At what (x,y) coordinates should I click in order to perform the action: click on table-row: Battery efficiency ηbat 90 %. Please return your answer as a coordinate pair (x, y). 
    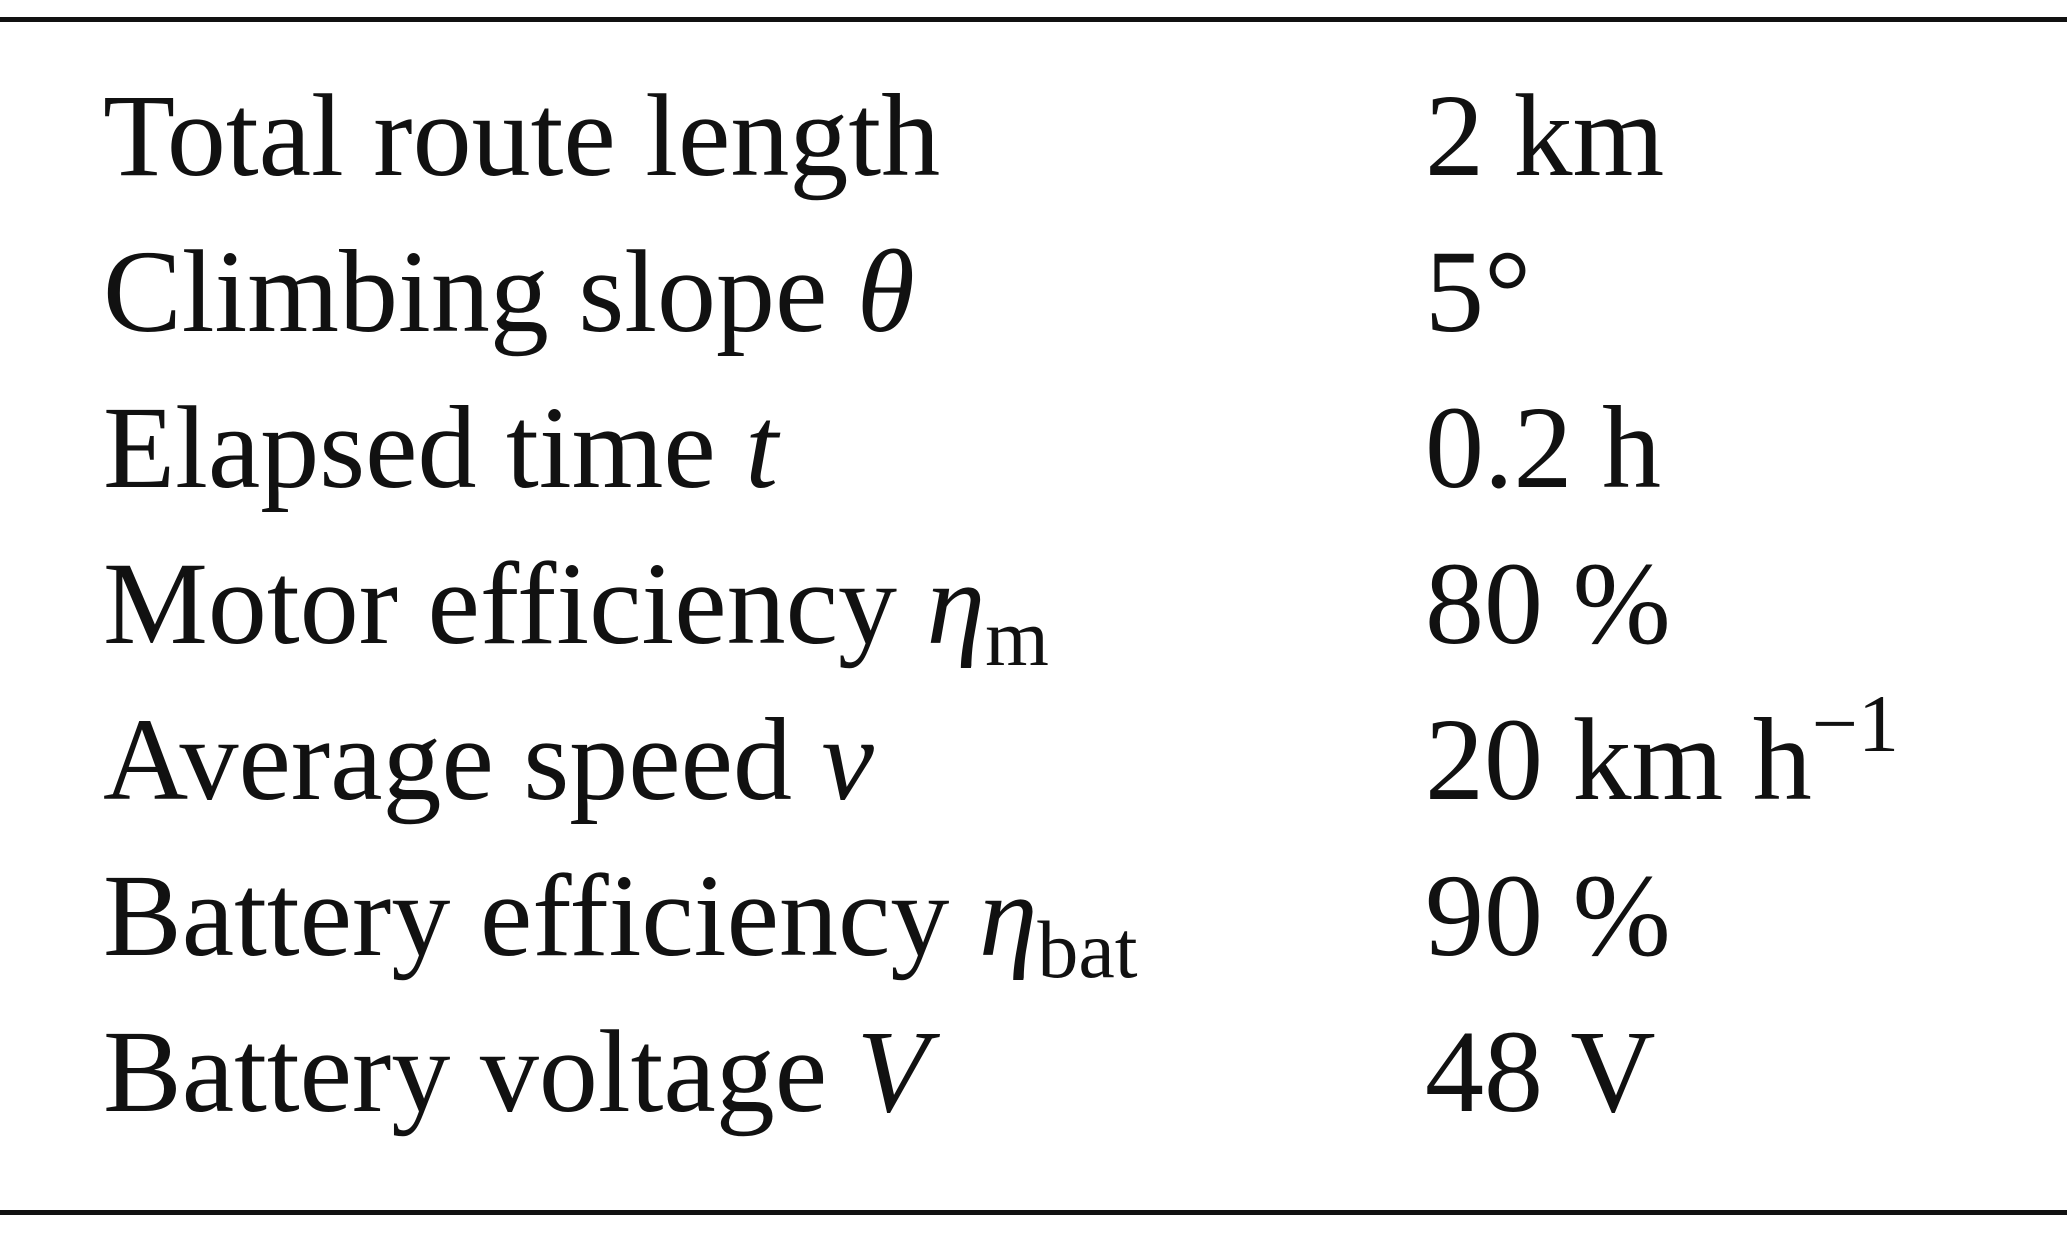
    Looking at the image, I should click on (1033, 916).